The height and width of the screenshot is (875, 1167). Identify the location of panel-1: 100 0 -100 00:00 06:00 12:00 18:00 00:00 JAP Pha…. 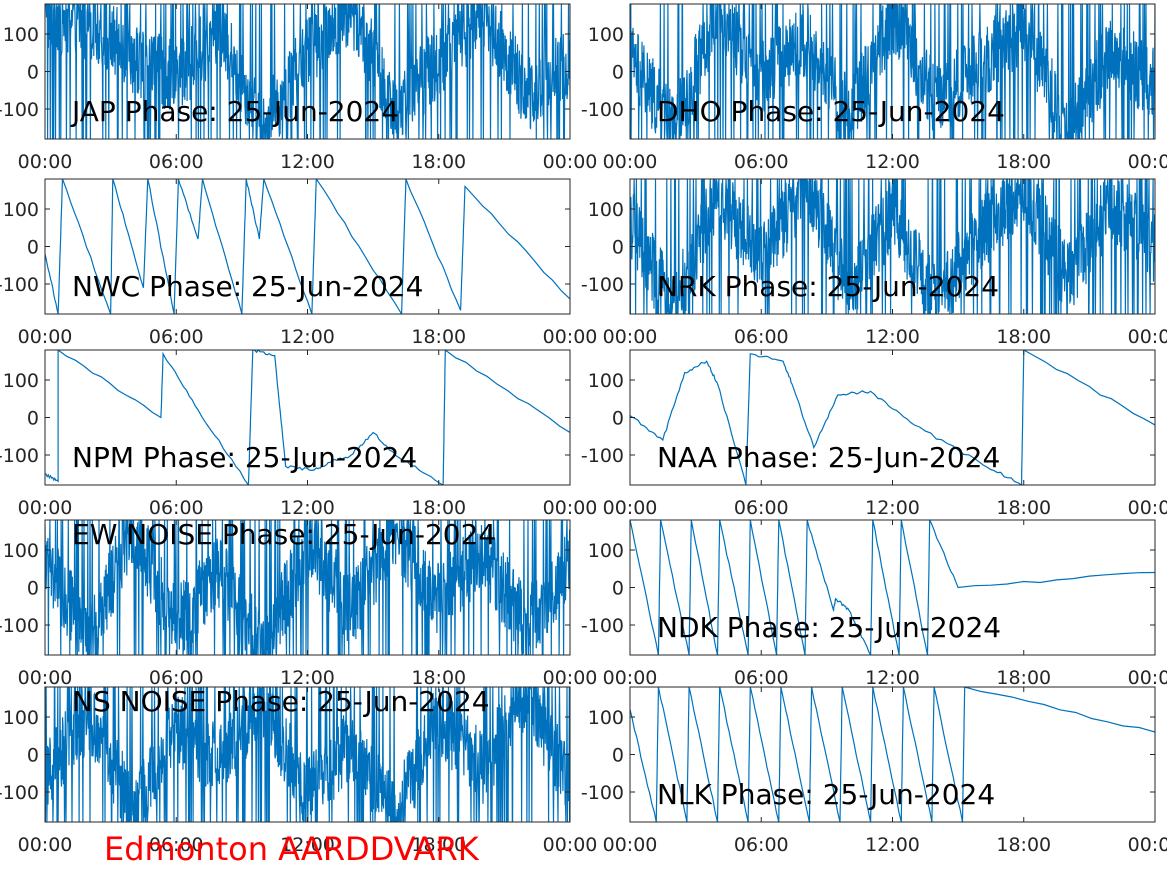
(299, 88).